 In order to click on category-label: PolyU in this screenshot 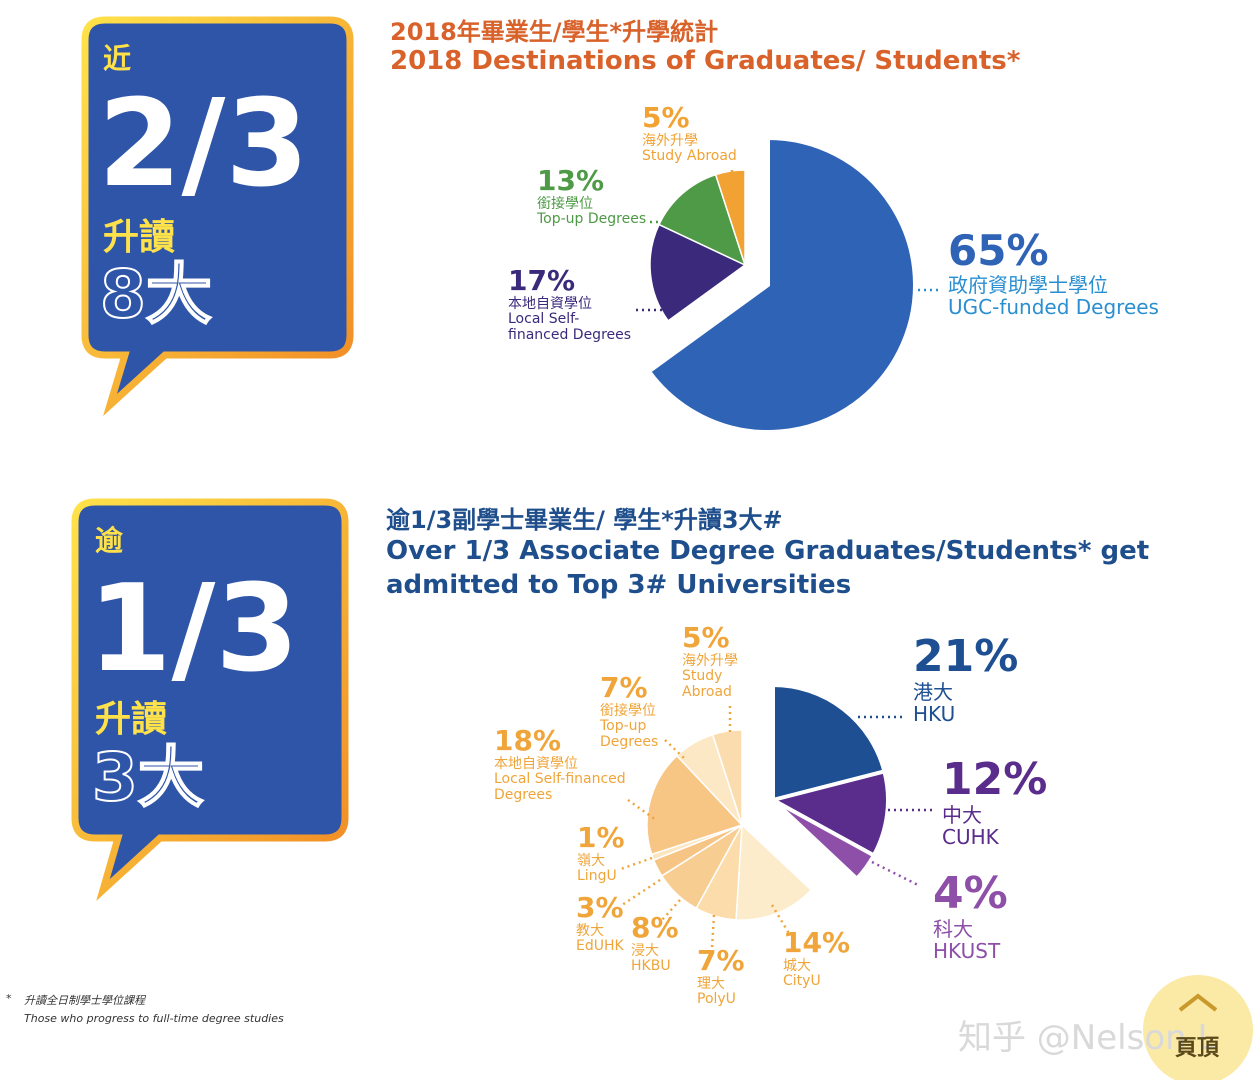, I will do `click(716, 999)`.